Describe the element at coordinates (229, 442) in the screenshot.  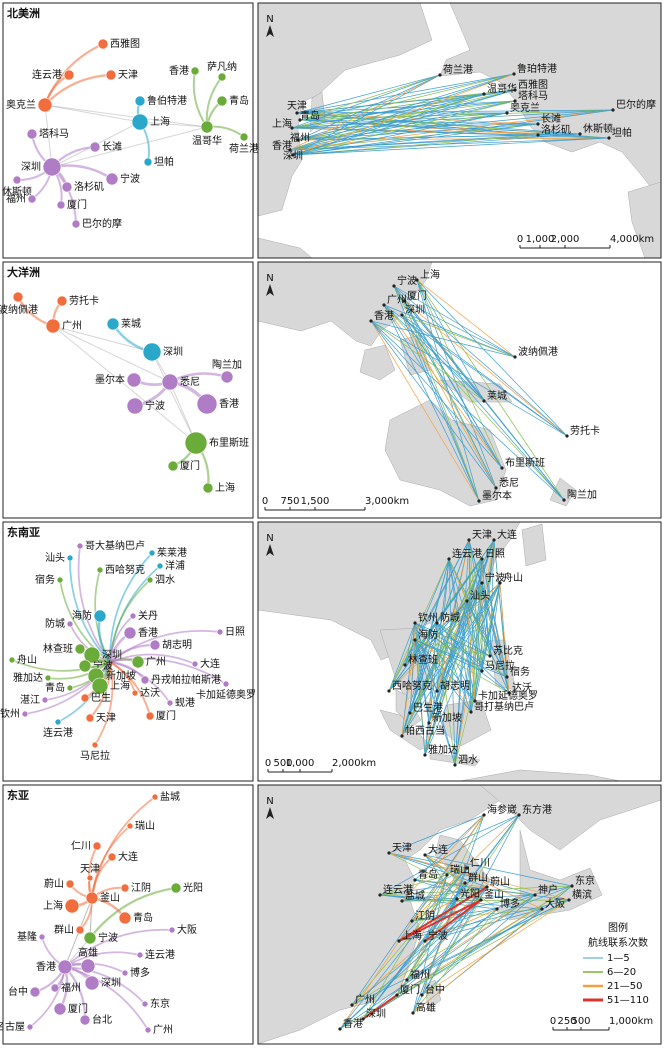
I see `node-label: 布里斯班` at that location.